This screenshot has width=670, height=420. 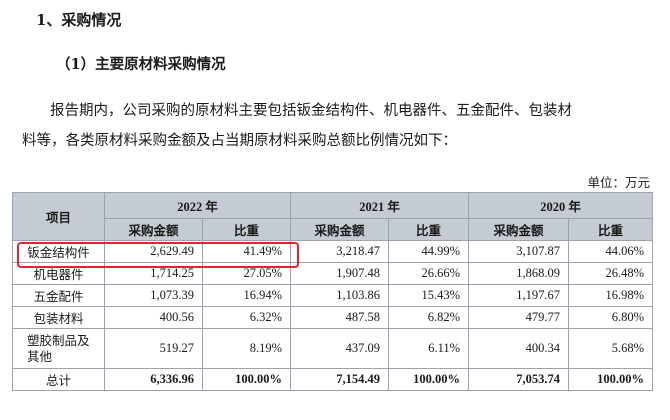 I want to click on amount-cell: 2,629.49, so click(x=153, y=251).